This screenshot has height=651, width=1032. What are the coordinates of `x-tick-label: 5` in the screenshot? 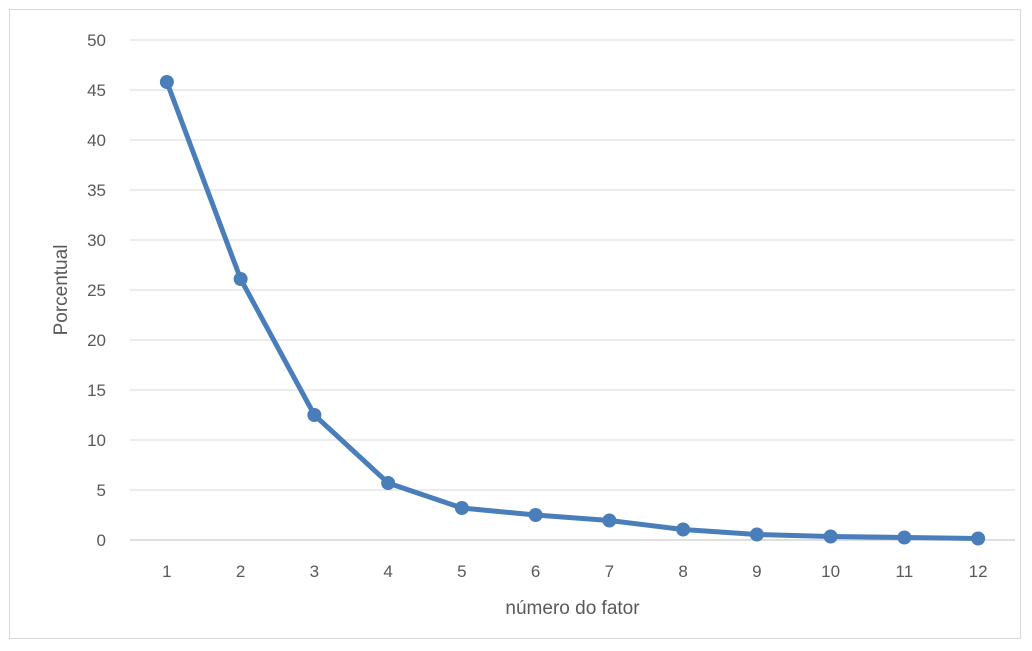 It's located at (461, 571).